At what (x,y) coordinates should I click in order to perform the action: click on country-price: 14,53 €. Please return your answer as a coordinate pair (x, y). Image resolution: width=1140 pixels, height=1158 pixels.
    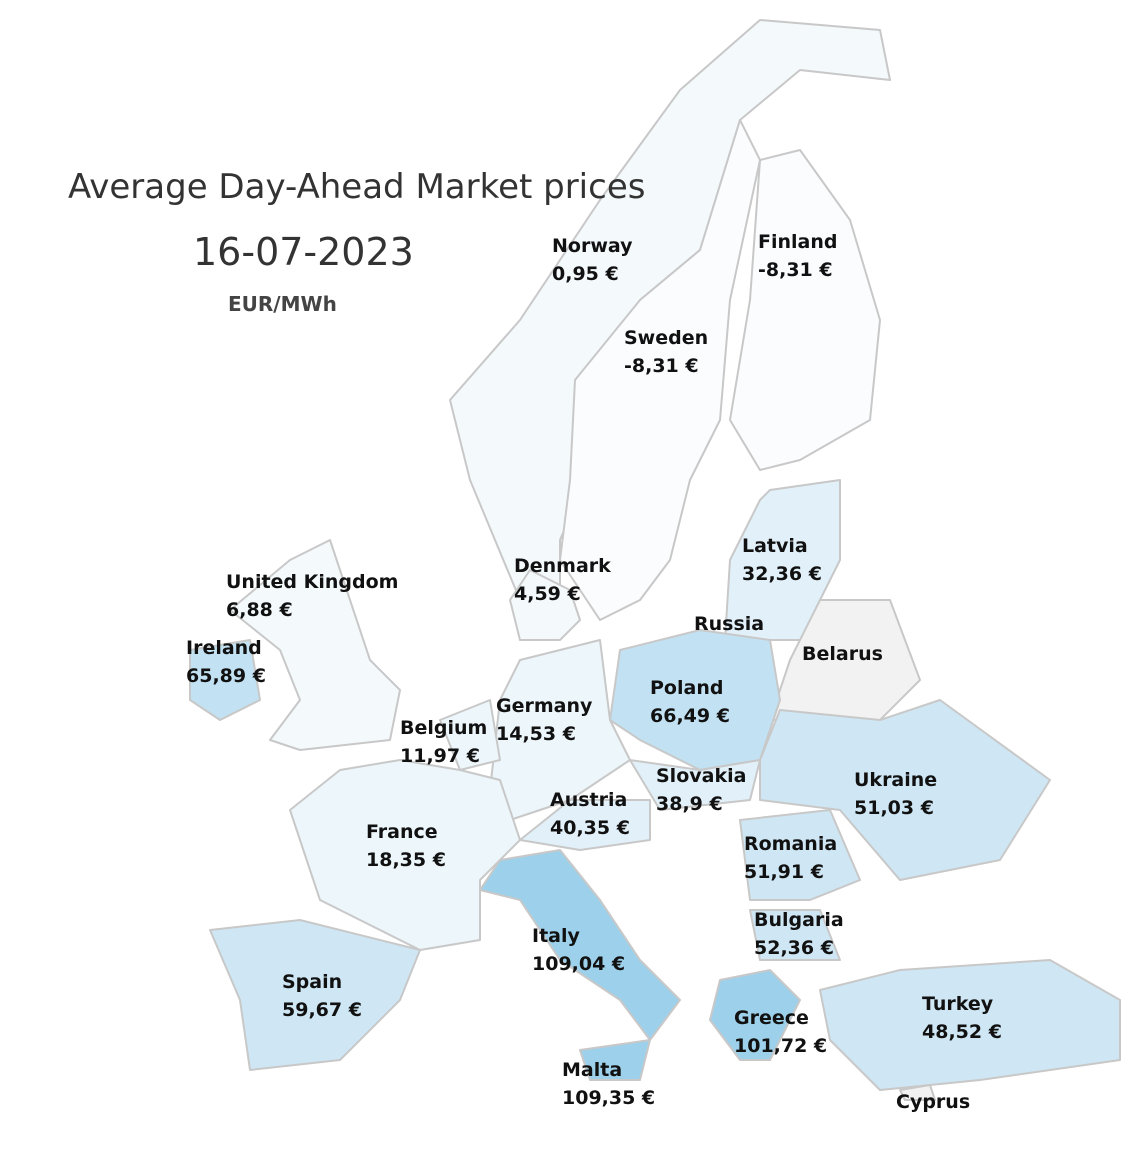
    Looking at the image, I should click on (536, 734).